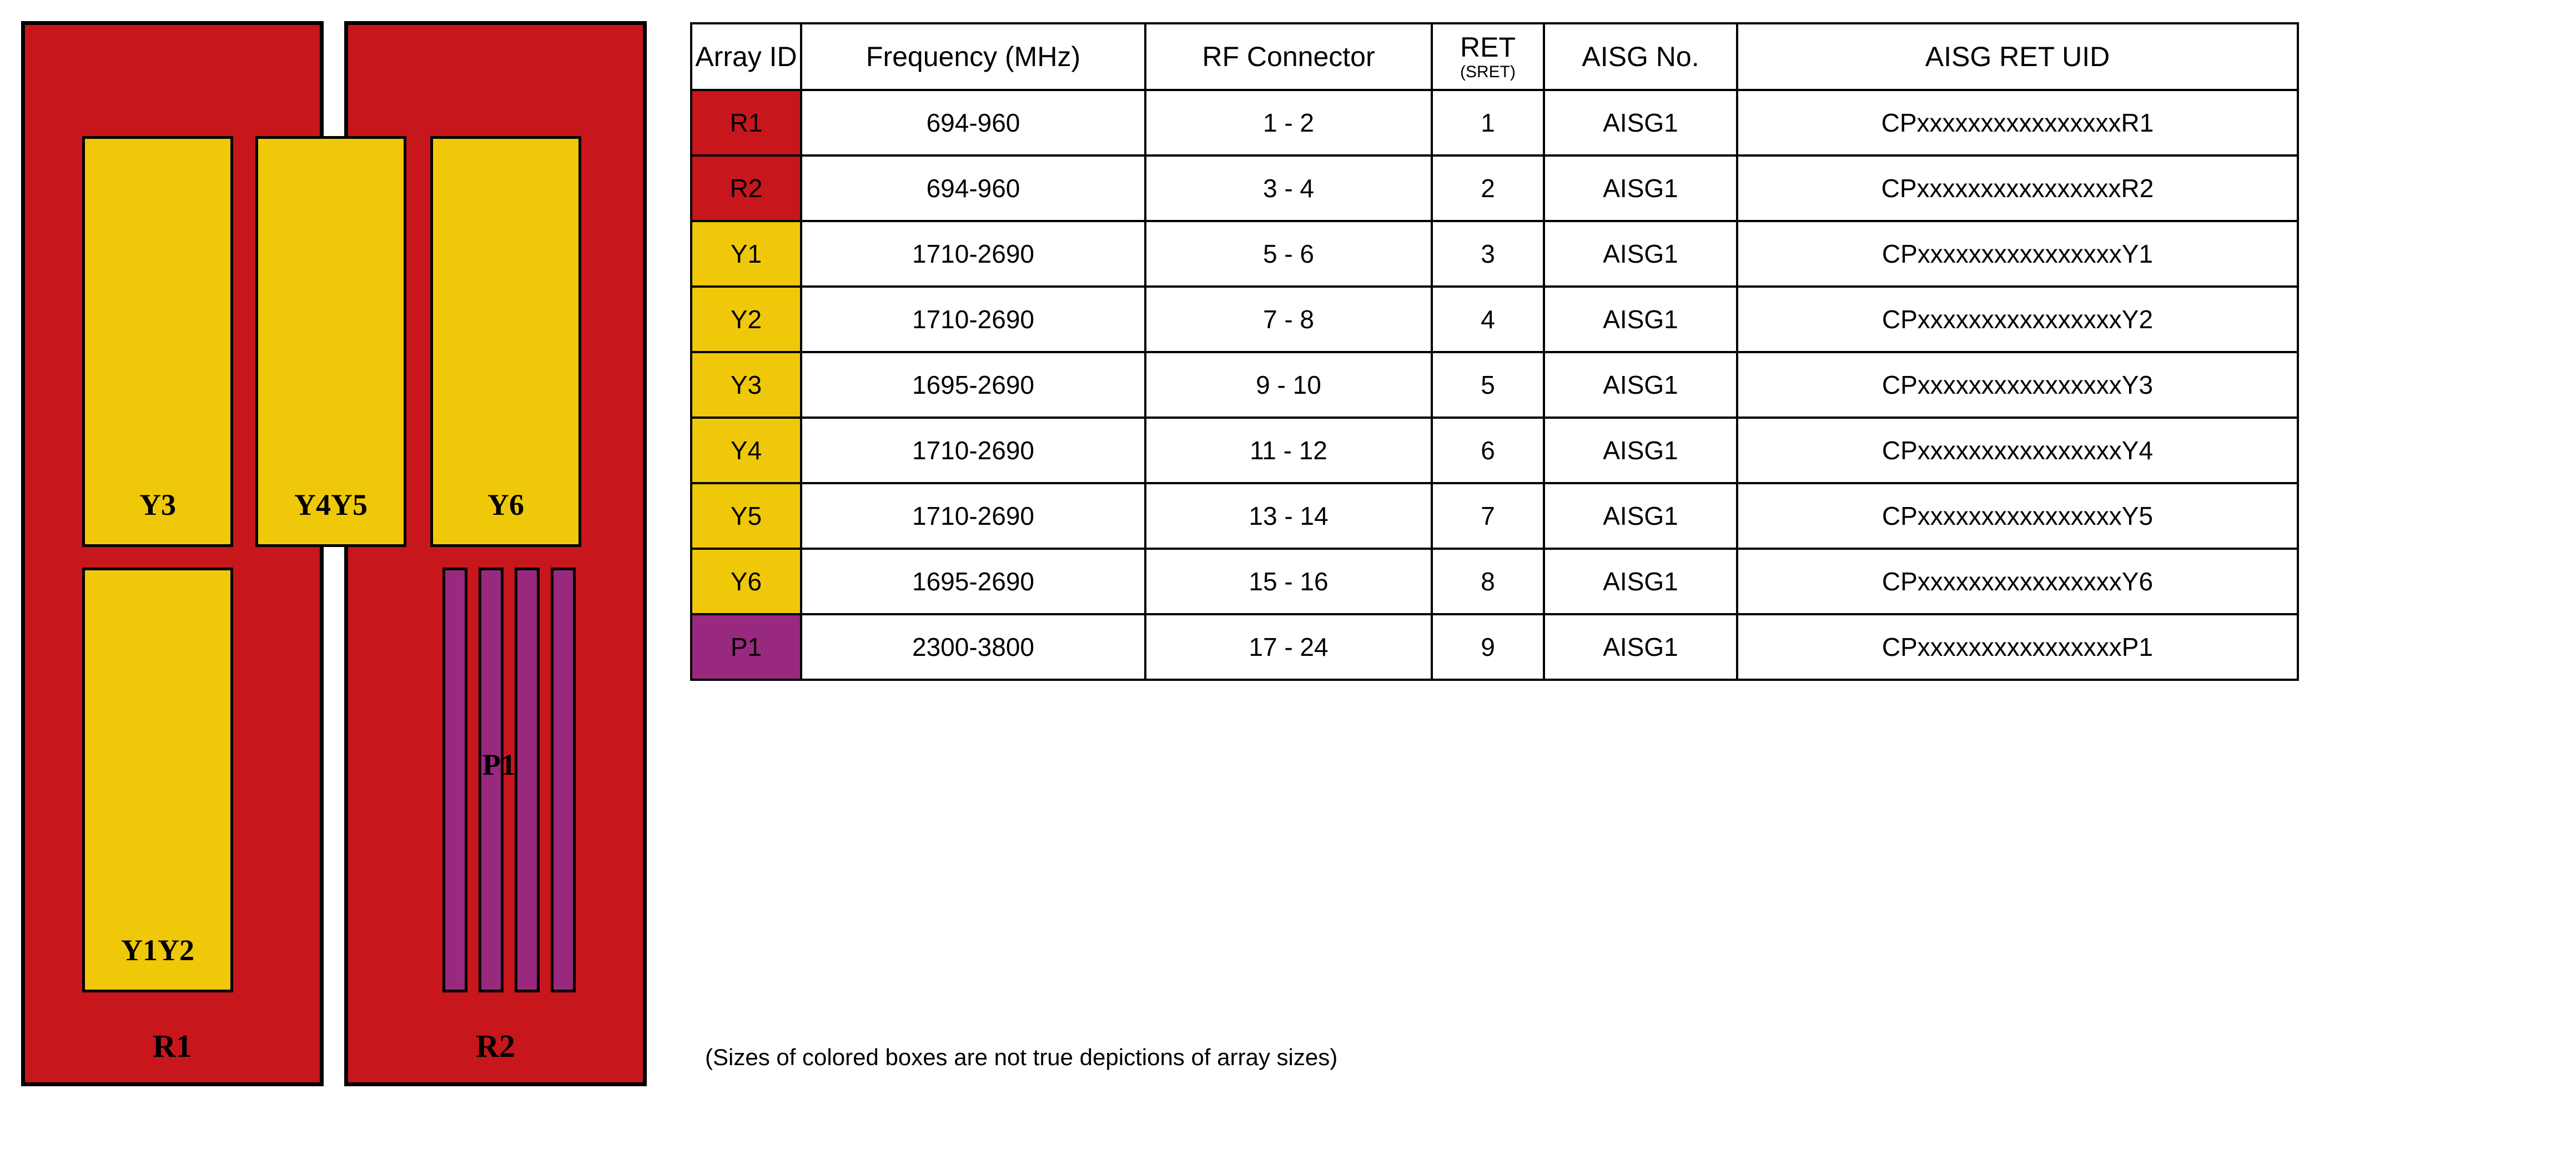  What do you see at coordinates (1640, 56) in the screenshot?
I see `column-header-aisg-no: AISG No.` at bounding box center [1640, 56].